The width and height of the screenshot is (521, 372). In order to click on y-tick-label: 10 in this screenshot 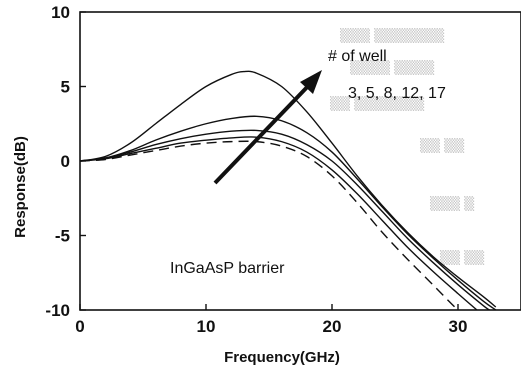, I will do `click(60, 12)`.